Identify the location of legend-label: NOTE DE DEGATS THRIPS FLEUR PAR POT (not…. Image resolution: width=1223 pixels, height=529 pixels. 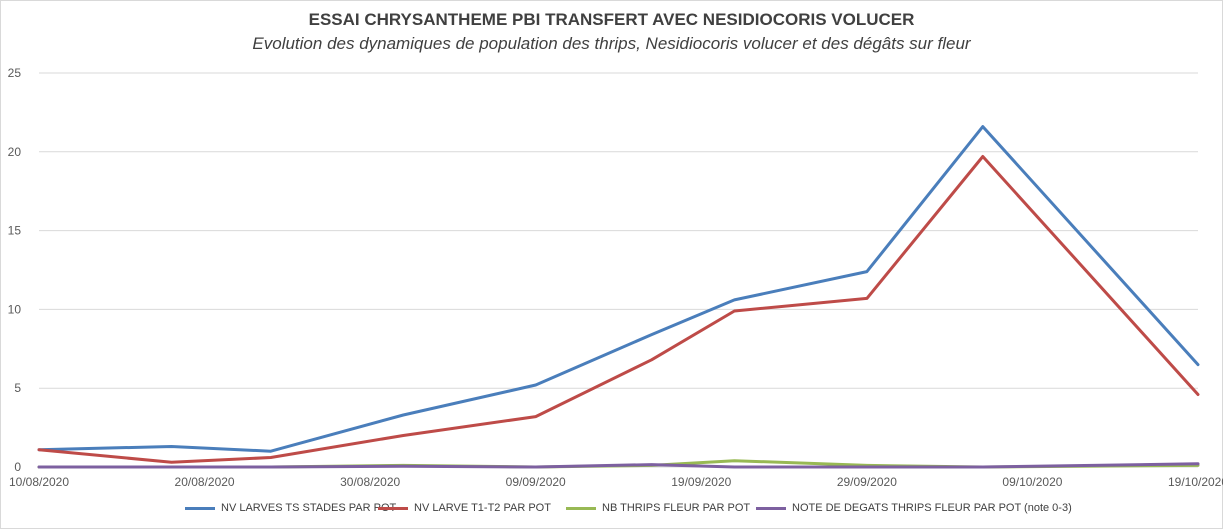
(932, 508).